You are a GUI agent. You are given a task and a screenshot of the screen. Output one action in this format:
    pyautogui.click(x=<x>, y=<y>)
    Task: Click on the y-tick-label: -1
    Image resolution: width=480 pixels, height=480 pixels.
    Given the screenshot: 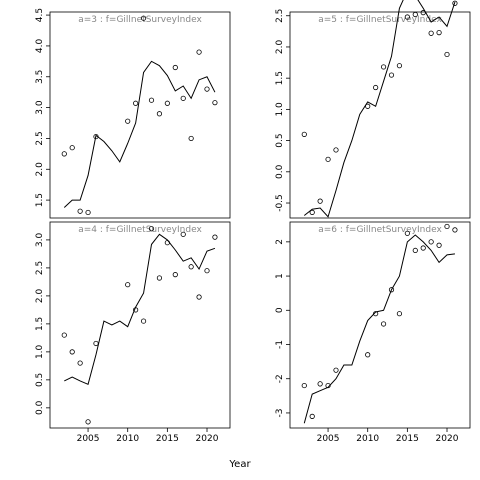 What is the action you would take?
    pyautogui.click(x=280, y=344)
    